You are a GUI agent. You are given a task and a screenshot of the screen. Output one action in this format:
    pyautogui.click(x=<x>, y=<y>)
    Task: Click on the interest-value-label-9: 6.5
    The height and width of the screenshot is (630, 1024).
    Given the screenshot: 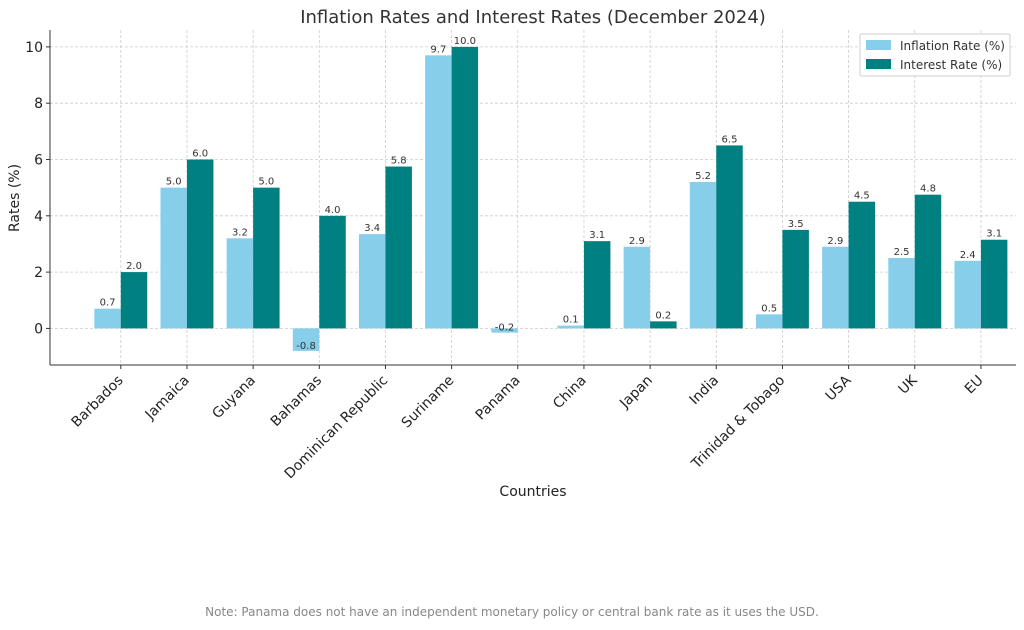 What is the action you would take?
    pyautogui.click(x=730, y=139)
    